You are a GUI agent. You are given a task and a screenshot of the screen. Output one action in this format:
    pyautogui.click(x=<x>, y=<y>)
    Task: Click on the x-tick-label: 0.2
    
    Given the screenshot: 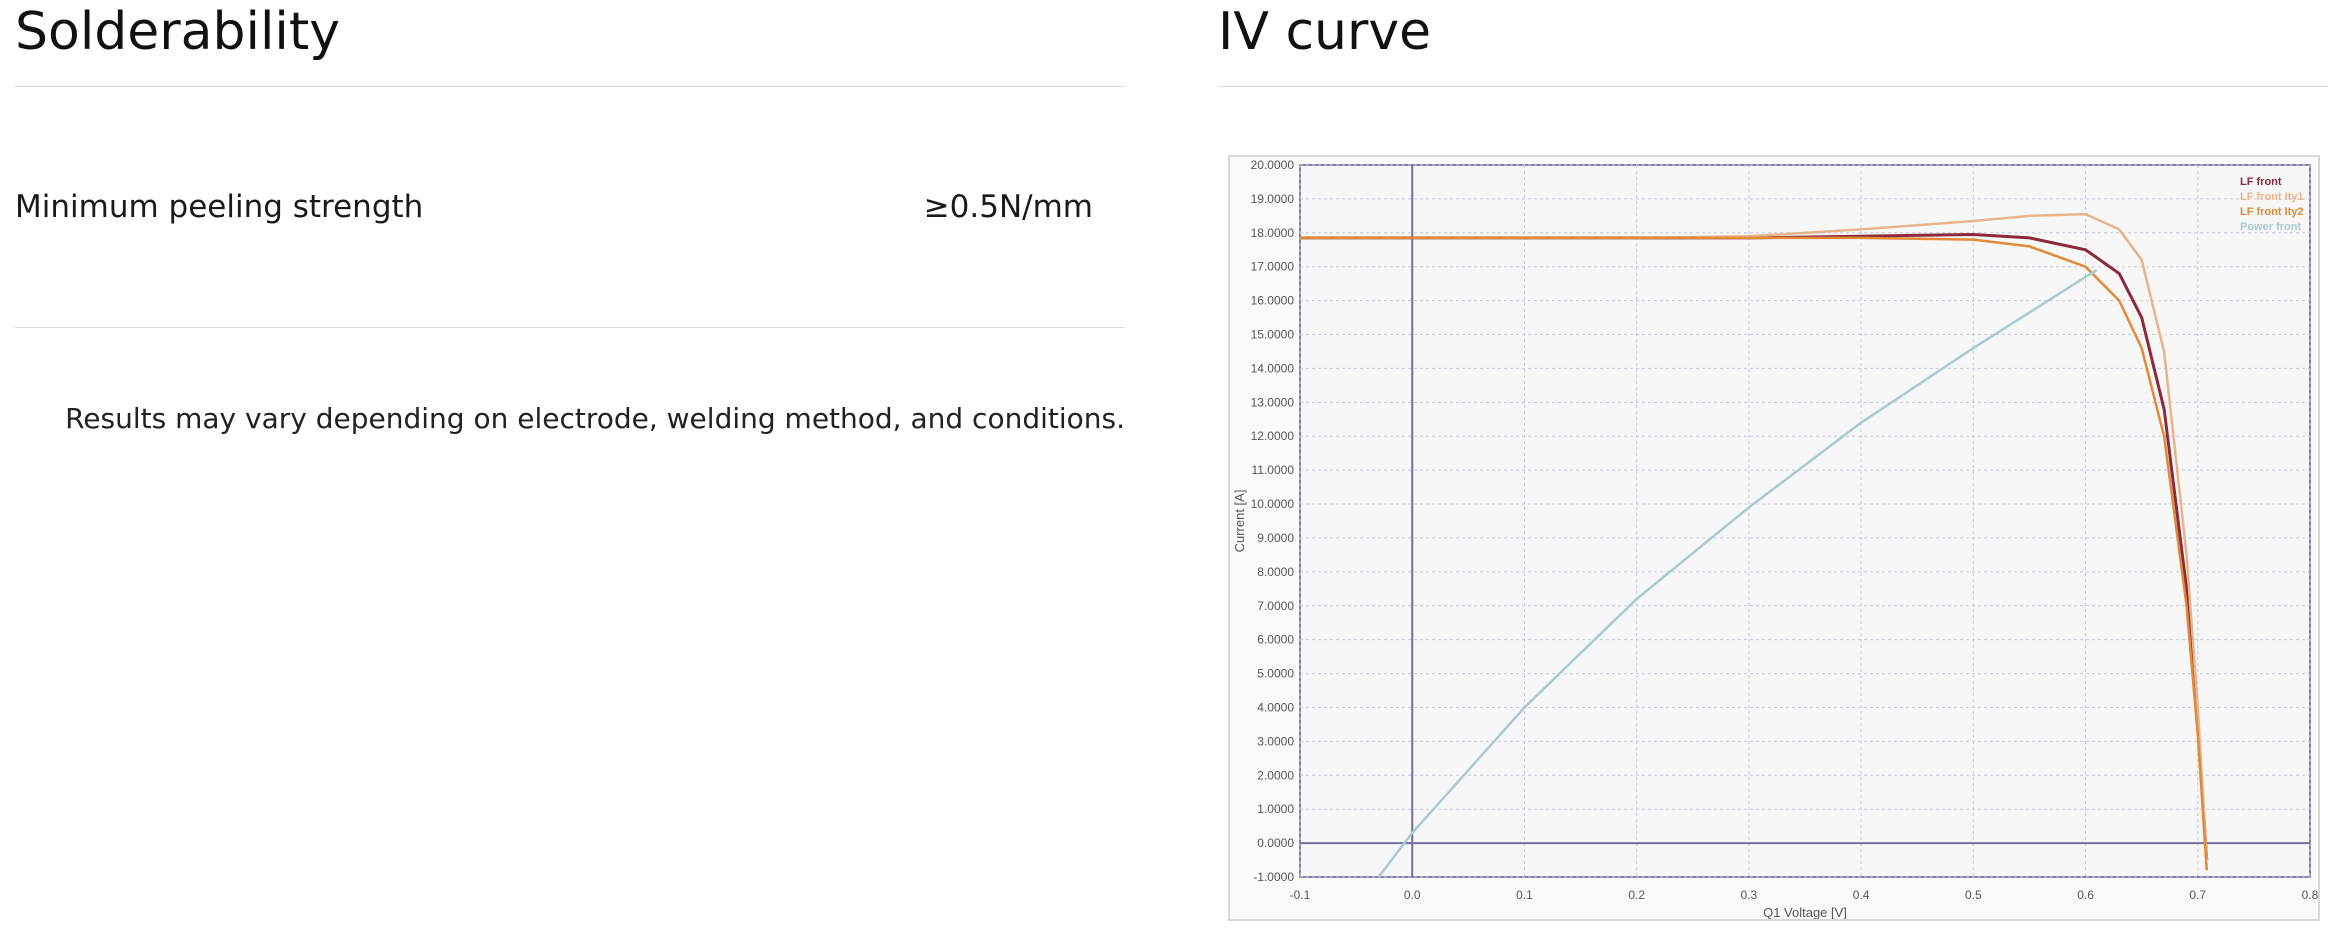 What is the action you would take?
    pyautogui.click(x=1636, y=895)
    